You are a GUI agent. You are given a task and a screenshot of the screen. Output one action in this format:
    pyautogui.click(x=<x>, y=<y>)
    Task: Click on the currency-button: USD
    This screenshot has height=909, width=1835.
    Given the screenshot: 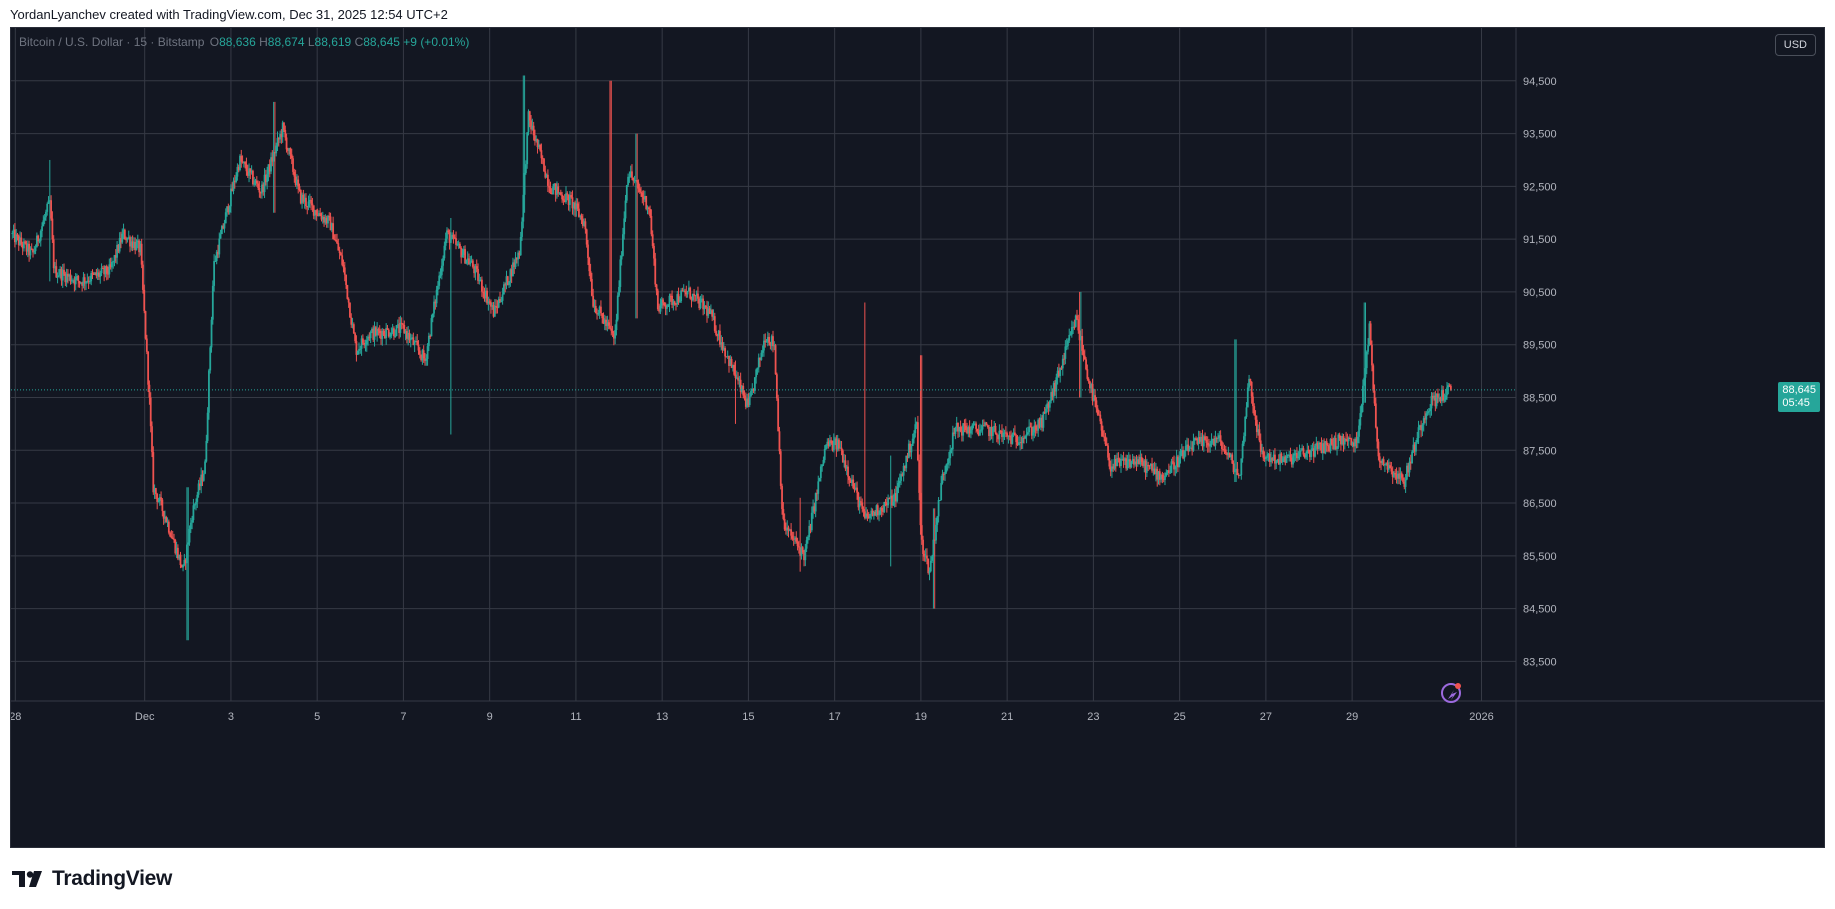 What is the action you would take?
    pyautogui.click(x=1795, y=45)
    